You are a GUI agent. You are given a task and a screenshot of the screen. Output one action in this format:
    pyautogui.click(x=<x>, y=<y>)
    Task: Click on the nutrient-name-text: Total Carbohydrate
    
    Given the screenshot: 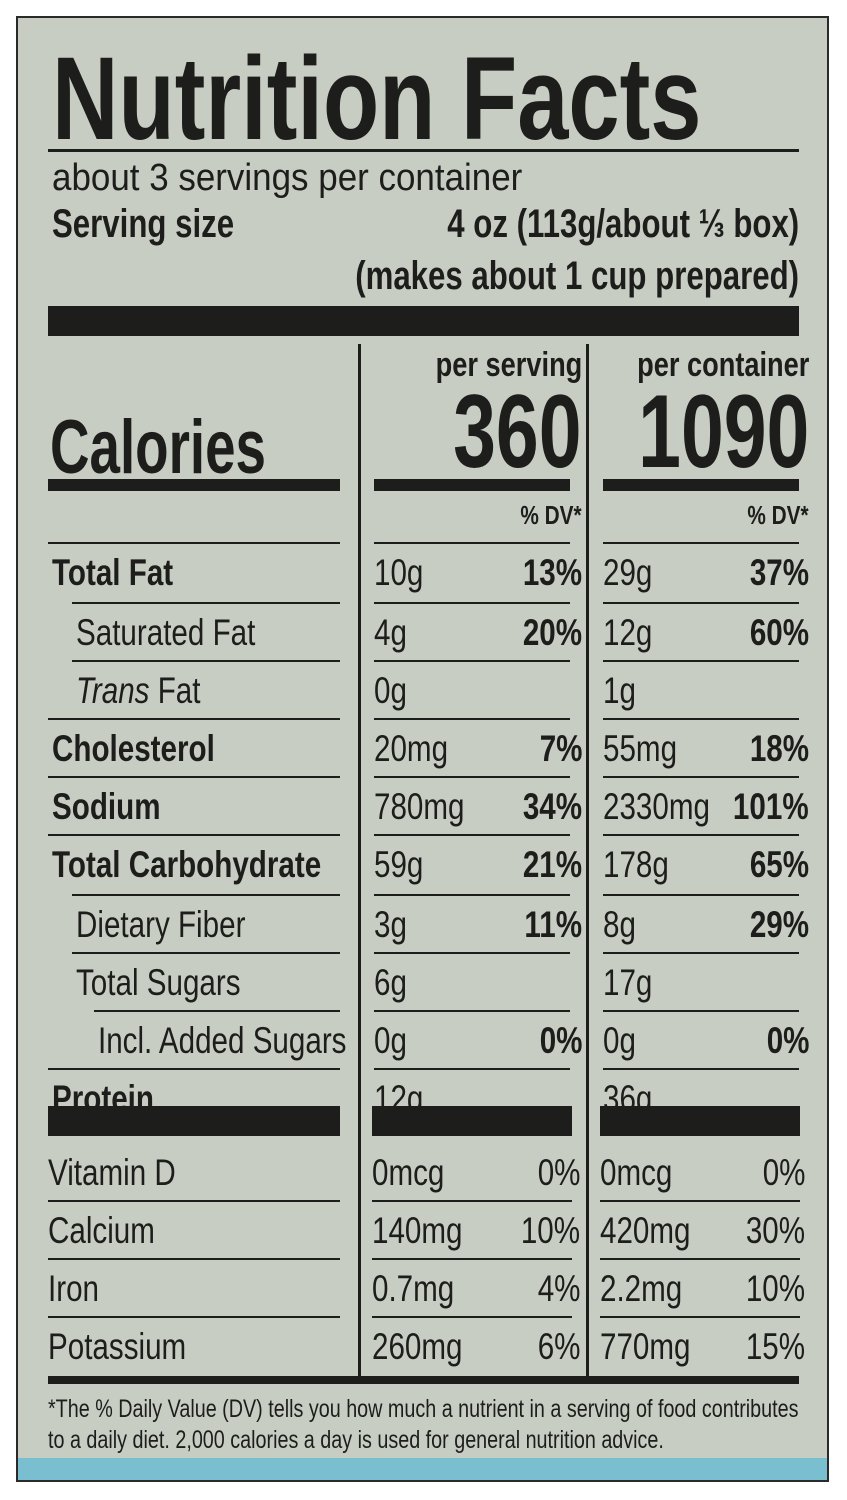 What is the action you would take?
    pyautogui.click(x=187, y=864)
    